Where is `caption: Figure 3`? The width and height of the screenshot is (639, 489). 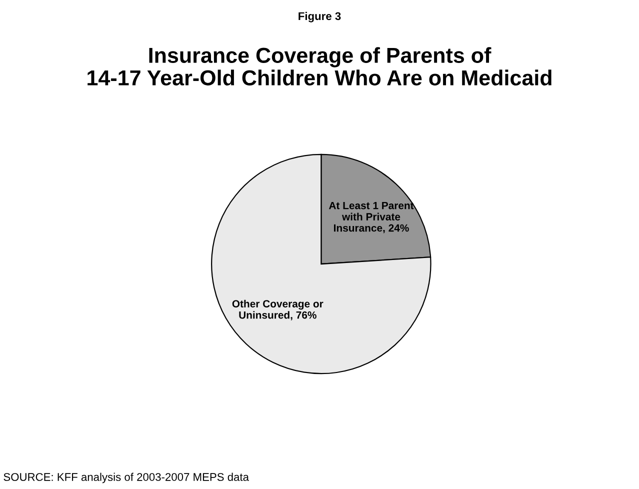 caption: Figure 3 is located at coordinates (319, 17).